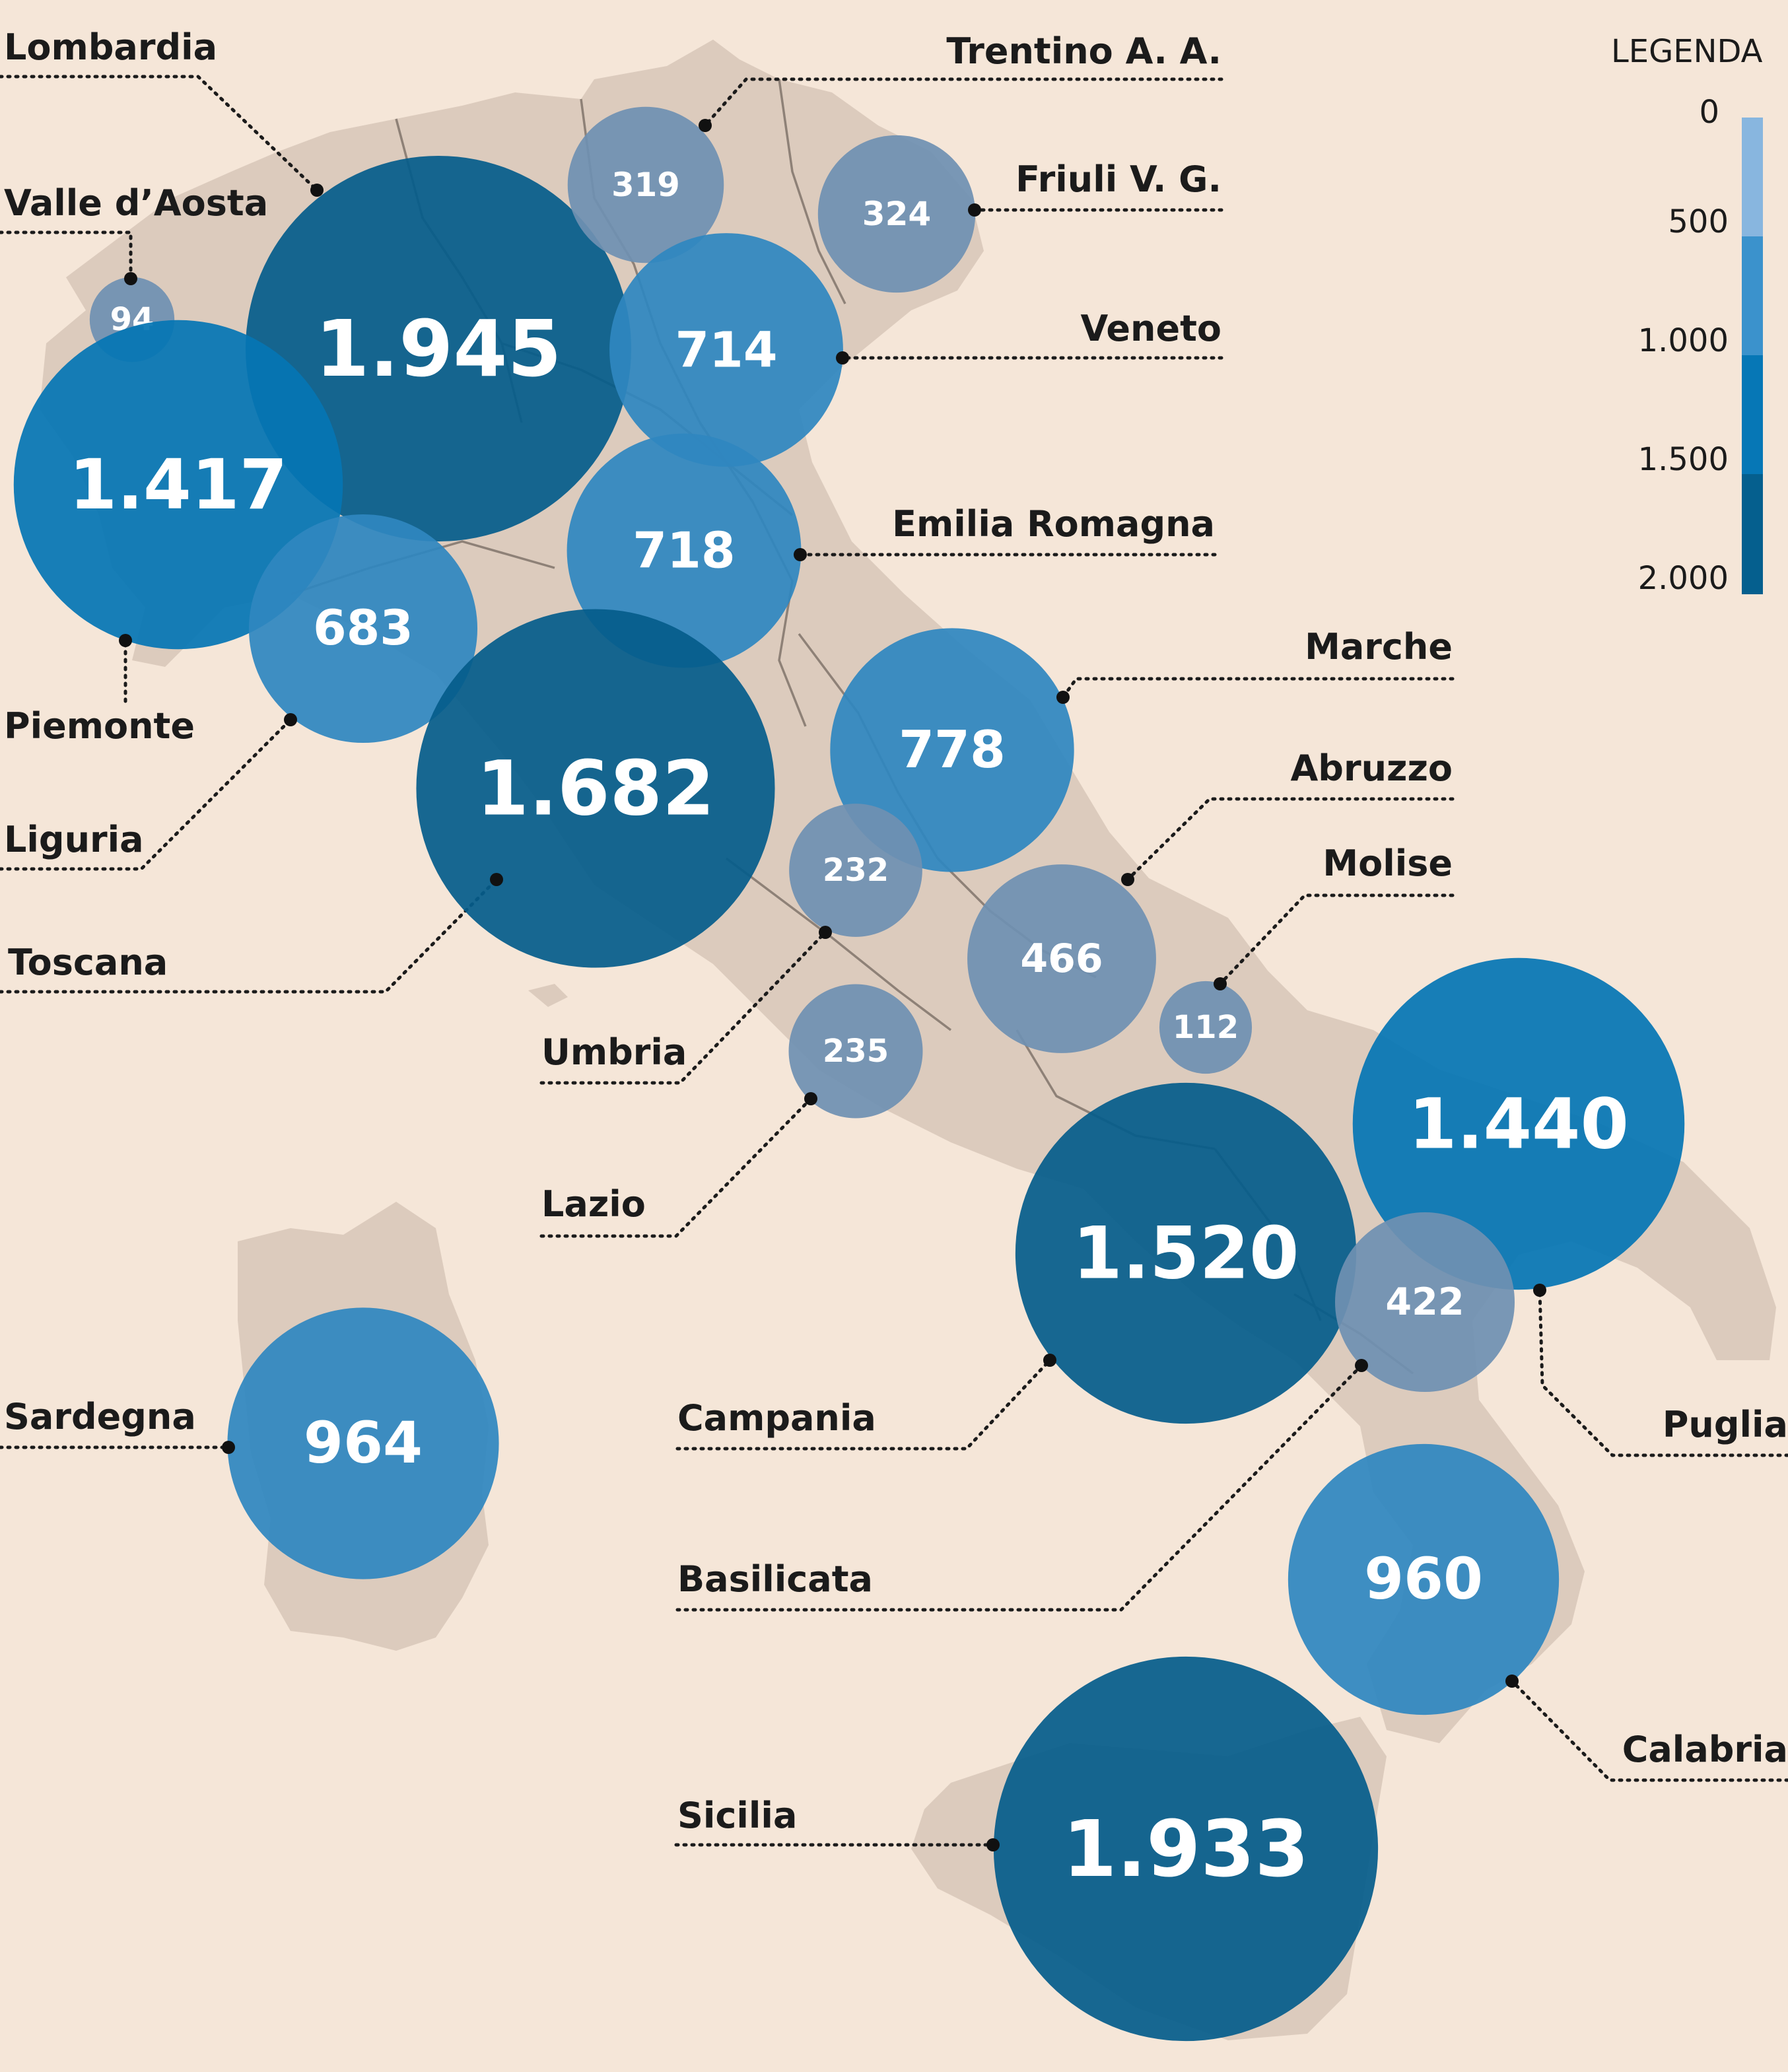 This screenshot has width=1788, height=2072. I want to click on leader-campania, so click(863, 1405).